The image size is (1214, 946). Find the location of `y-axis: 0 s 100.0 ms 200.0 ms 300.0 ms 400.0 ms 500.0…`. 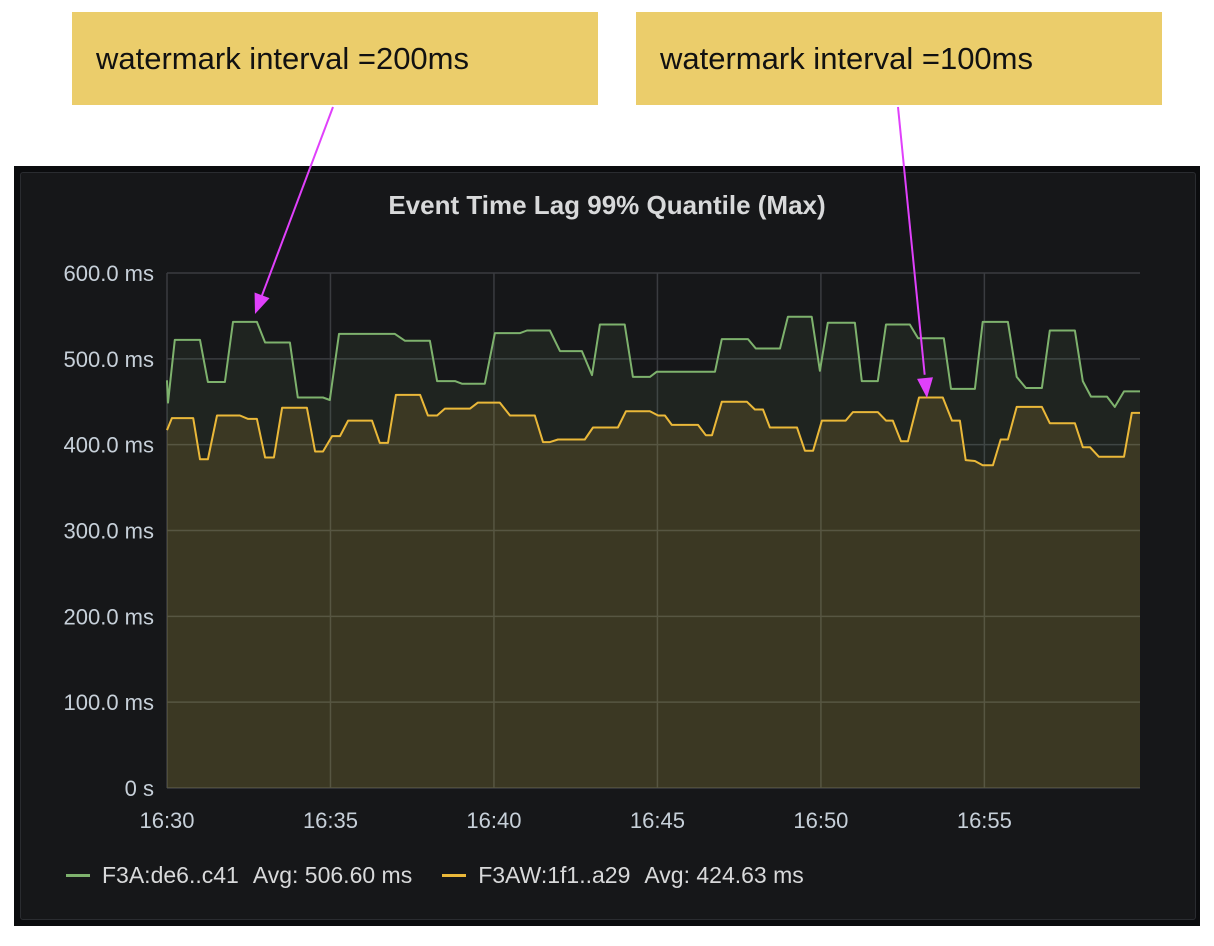

y-axis: 0 s 100.0 ms 200.0 ms 300.0 ms 400.0 ms 500.0… is located at coordinates (109, 531).